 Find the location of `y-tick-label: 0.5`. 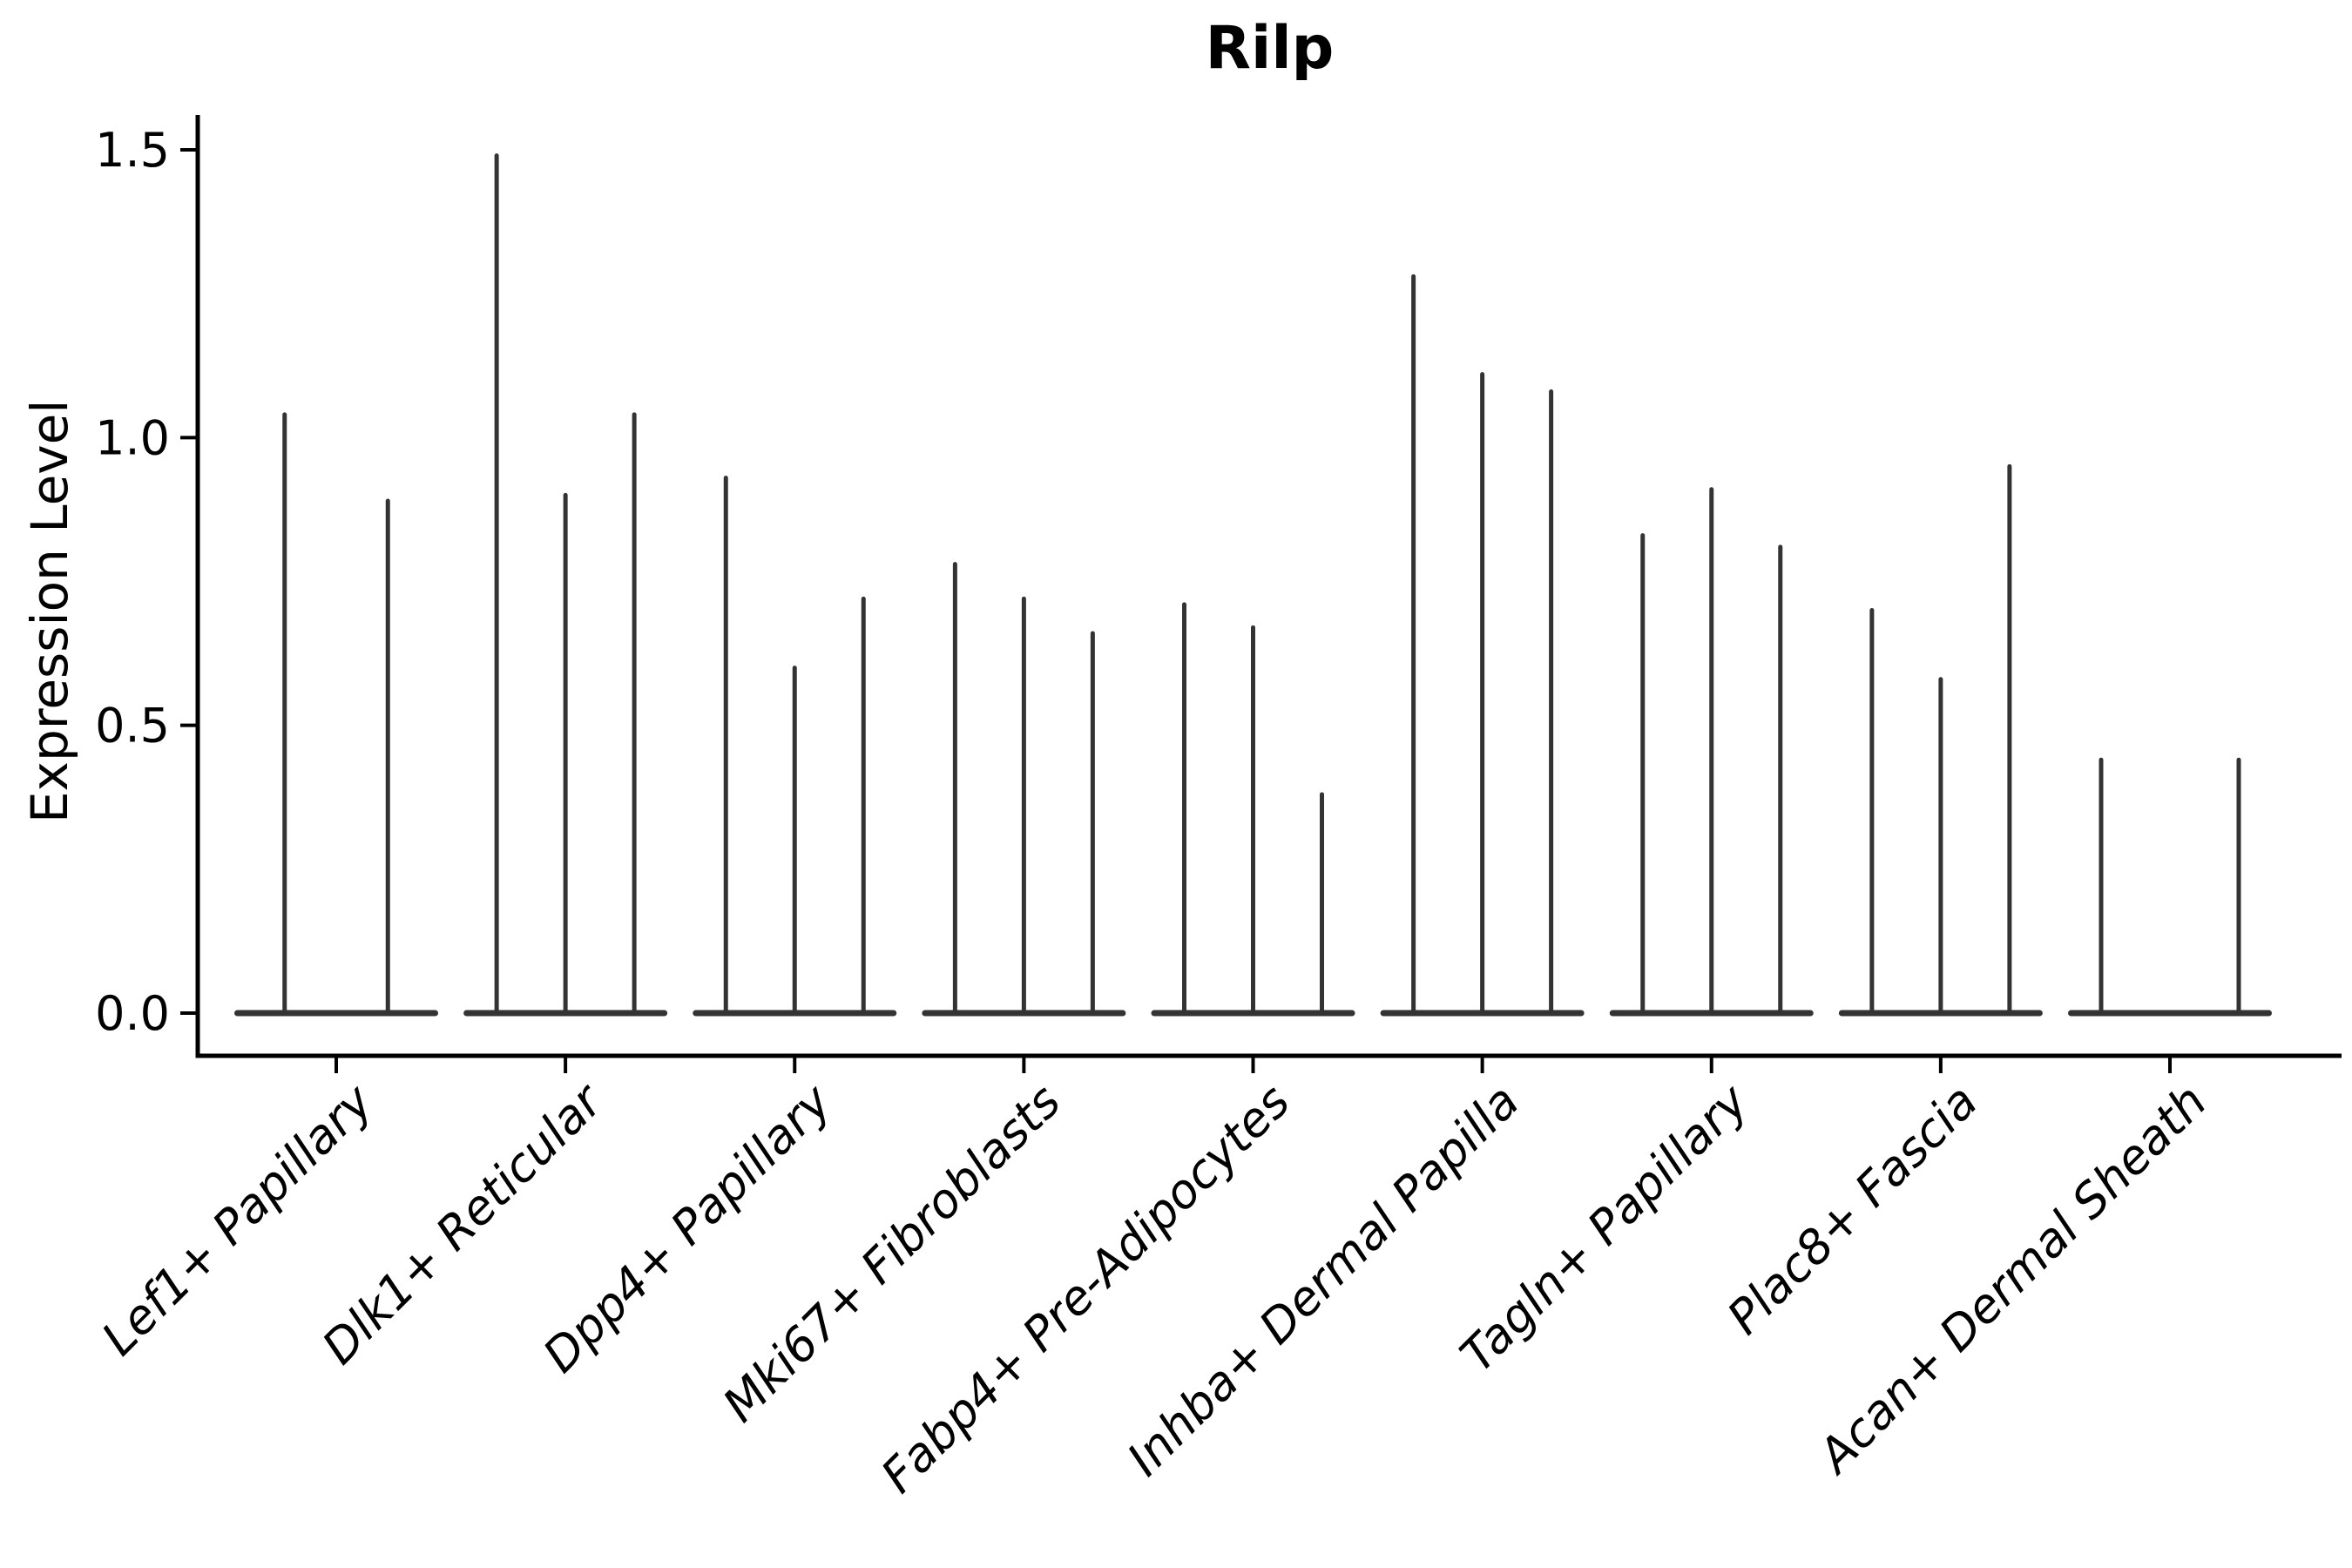

y-tick-label: 0.5 is located at coordinates (132, 726).